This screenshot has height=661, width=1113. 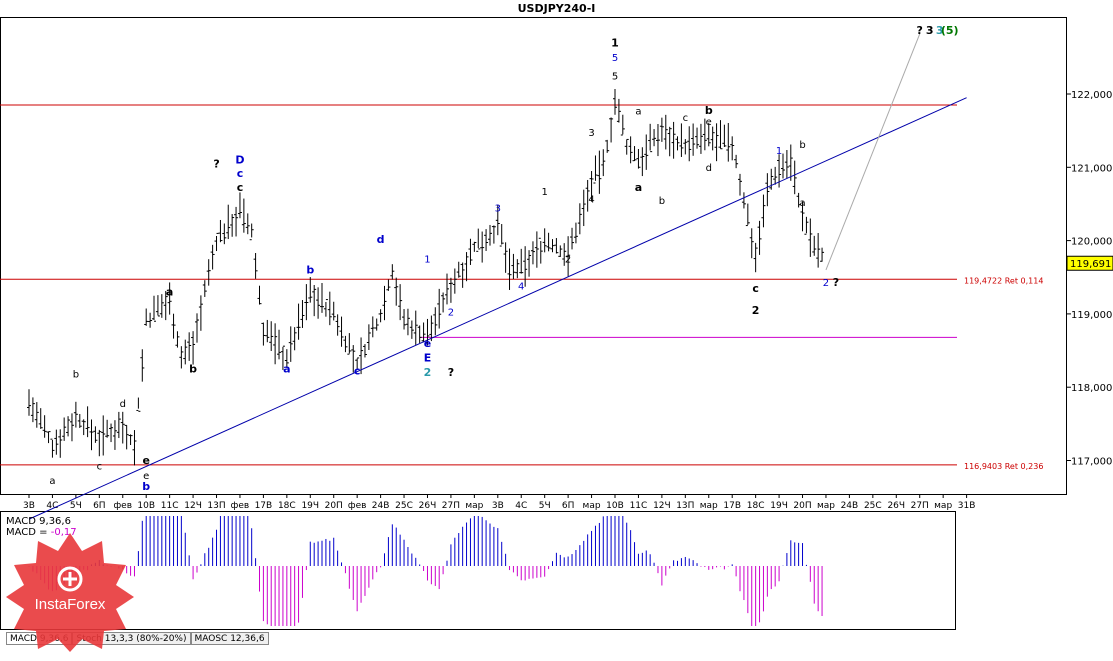 I want to click on macd-value-label: MACD = -0,17, so click(x=41, y=532).